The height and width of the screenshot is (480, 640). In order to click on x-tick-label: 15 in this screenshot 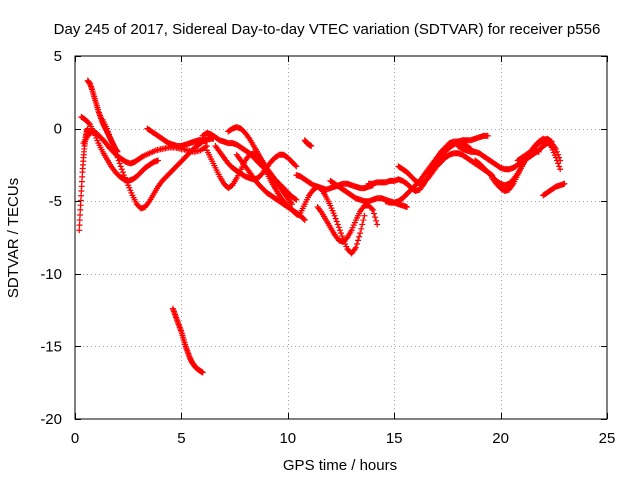, I will do `click(394, 438)`.